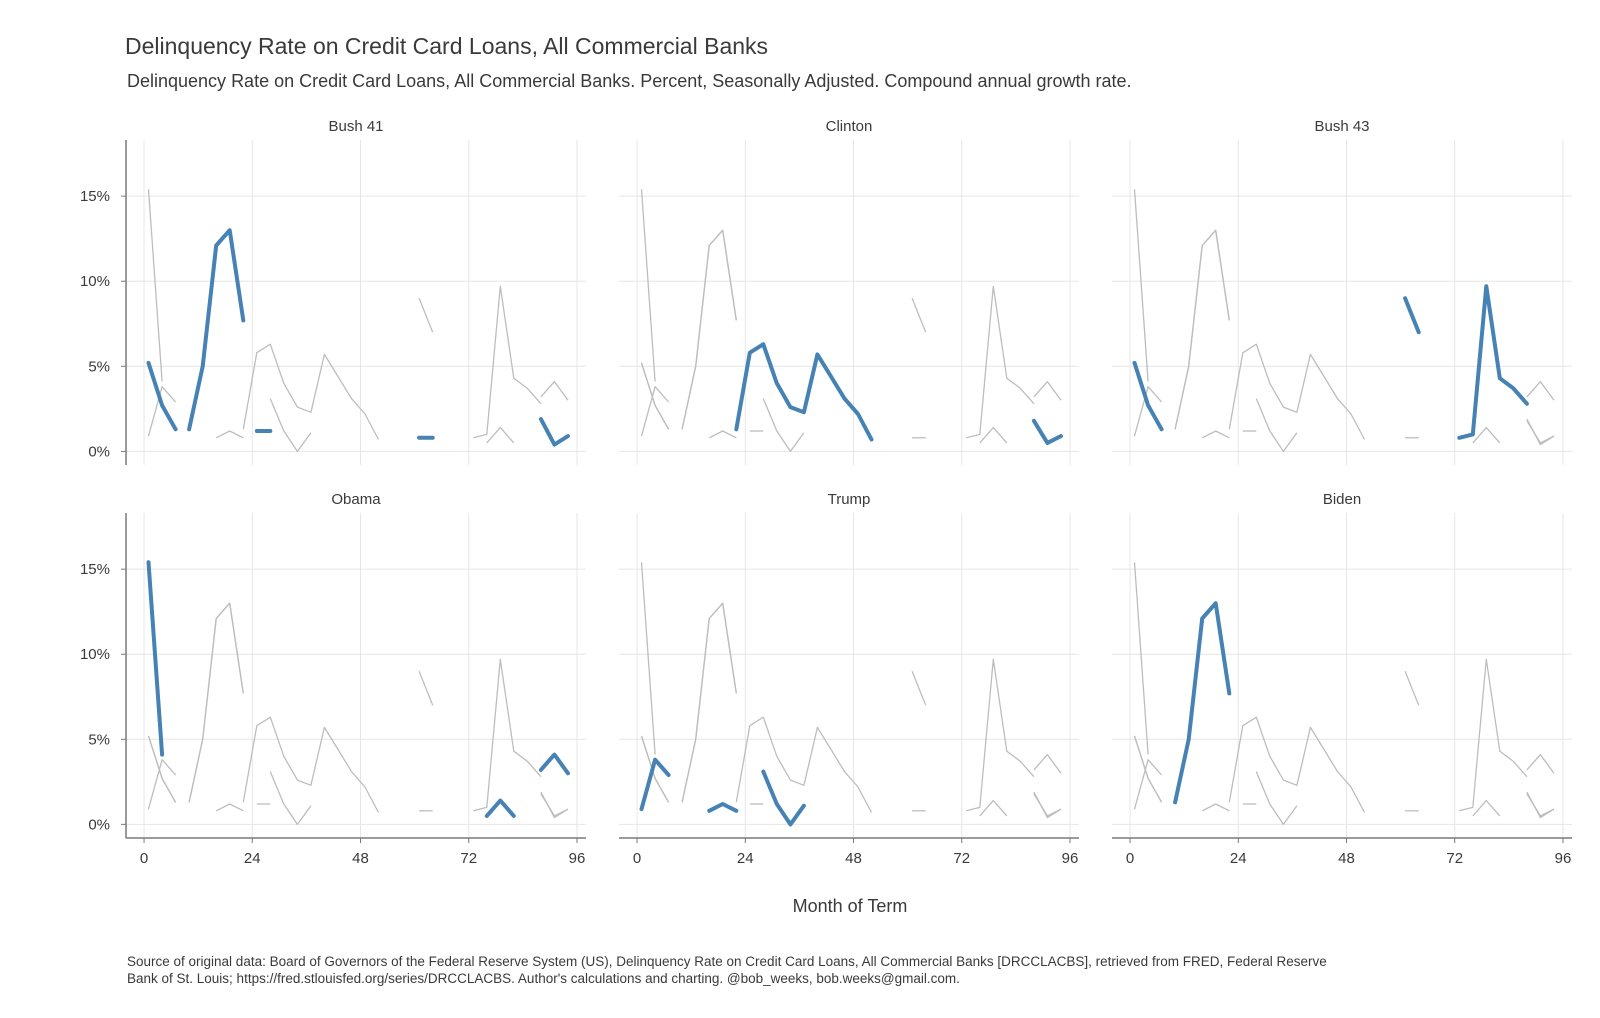 This screenshot has height=1018, width=1600. Describe the element at coordinates (1342, 291) in the screenshot. I see `panel-bush-43: Bush 43` at that location.